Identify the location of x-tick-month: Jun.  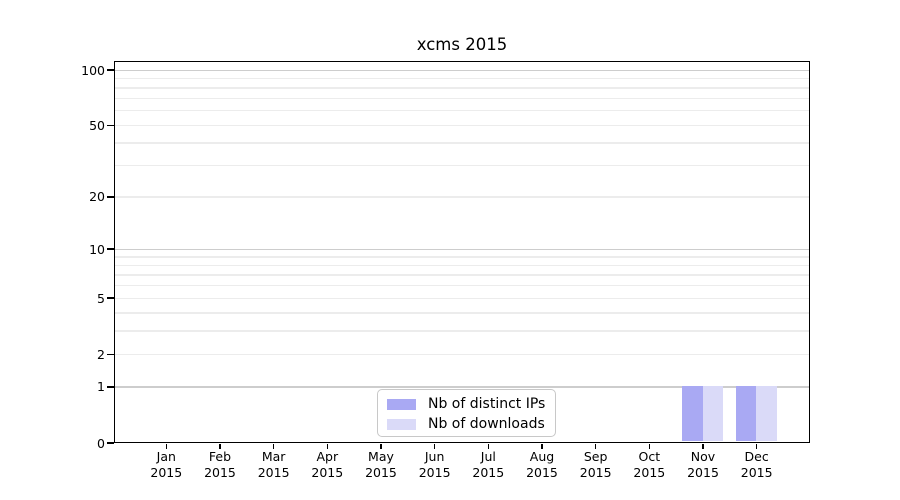
(434, 456).